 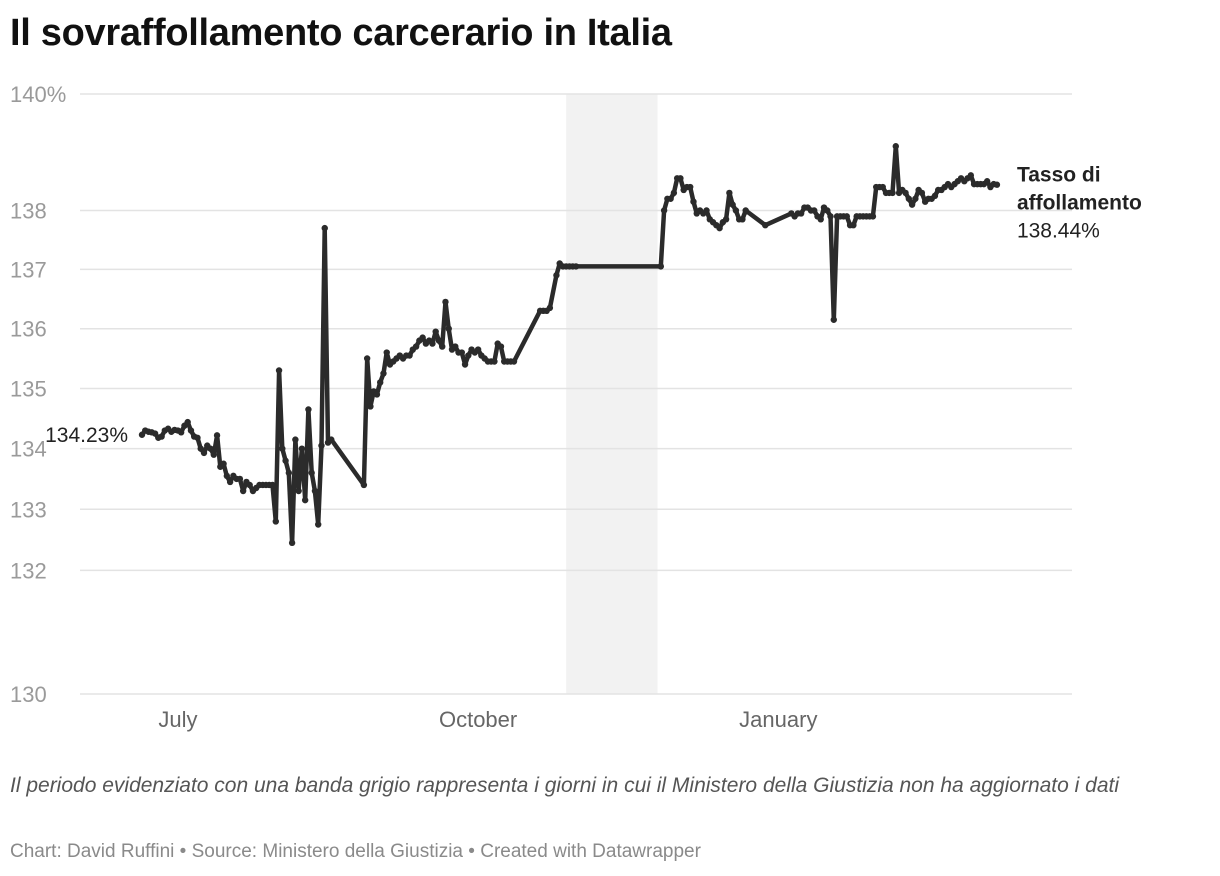 I want to click on y-tick-label: 136, so click(x=28, y=329).